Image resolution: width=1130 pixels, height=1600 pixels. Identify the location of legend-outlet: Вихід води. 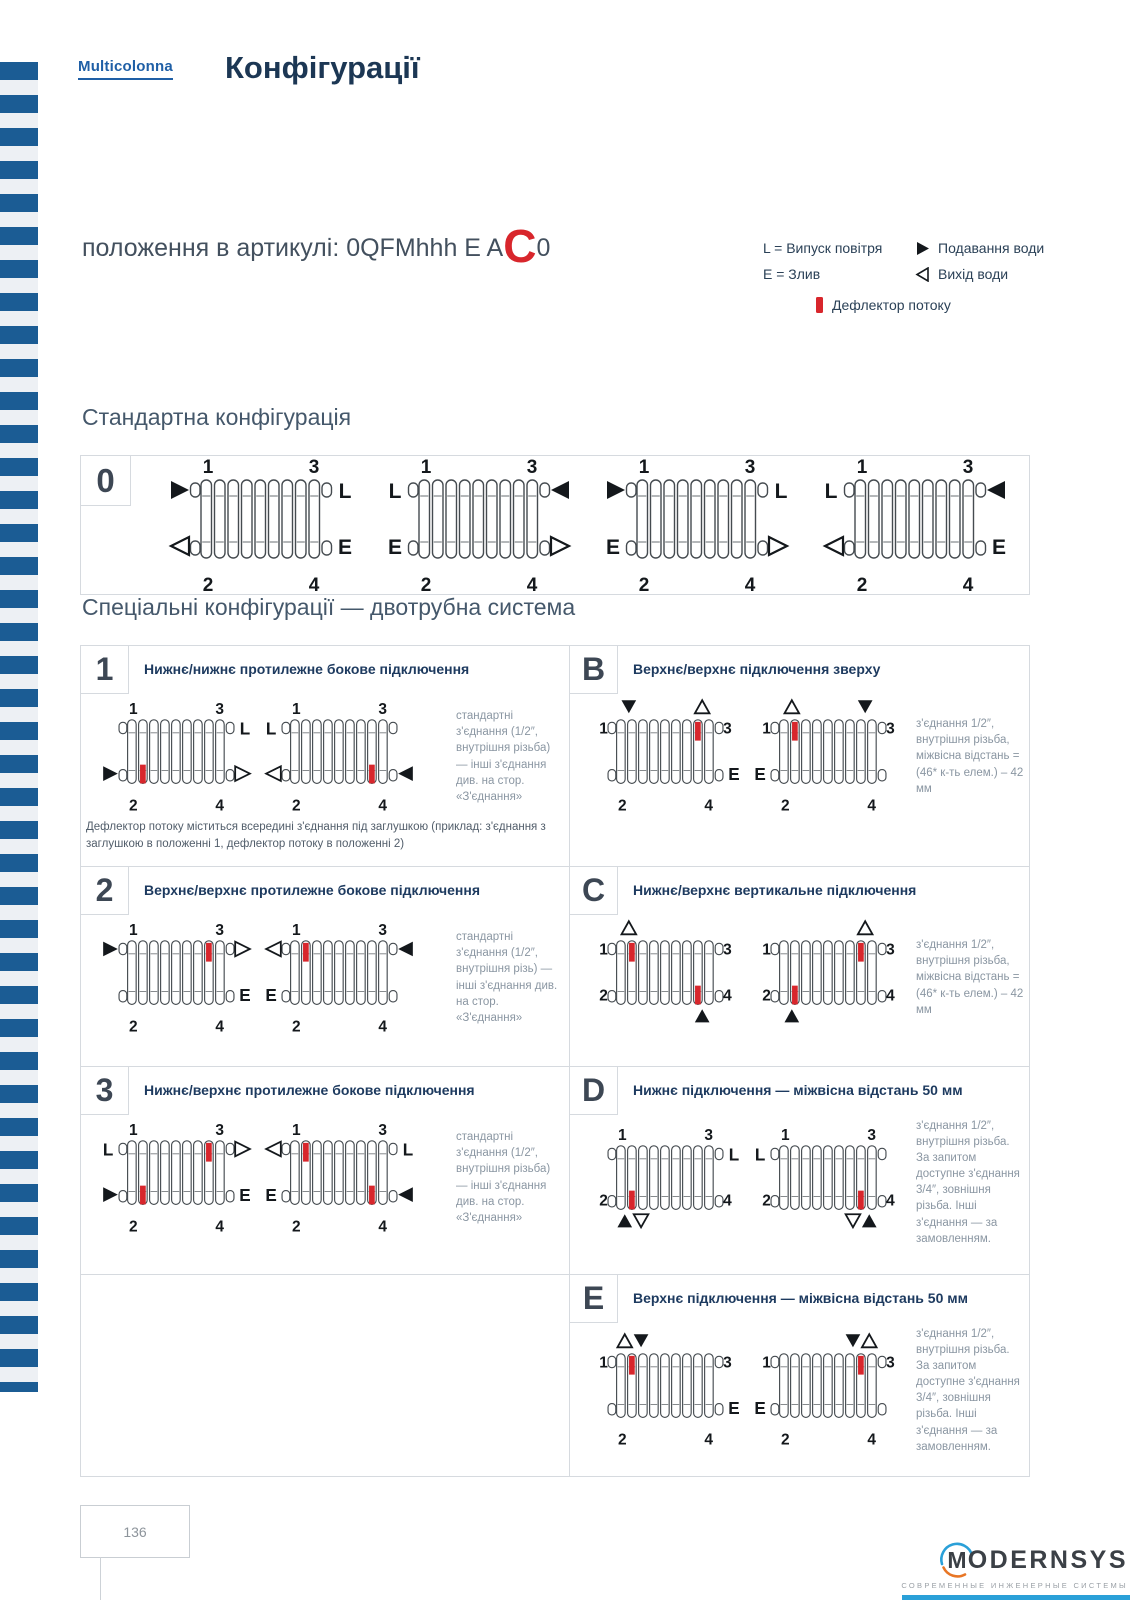
(994, 274).